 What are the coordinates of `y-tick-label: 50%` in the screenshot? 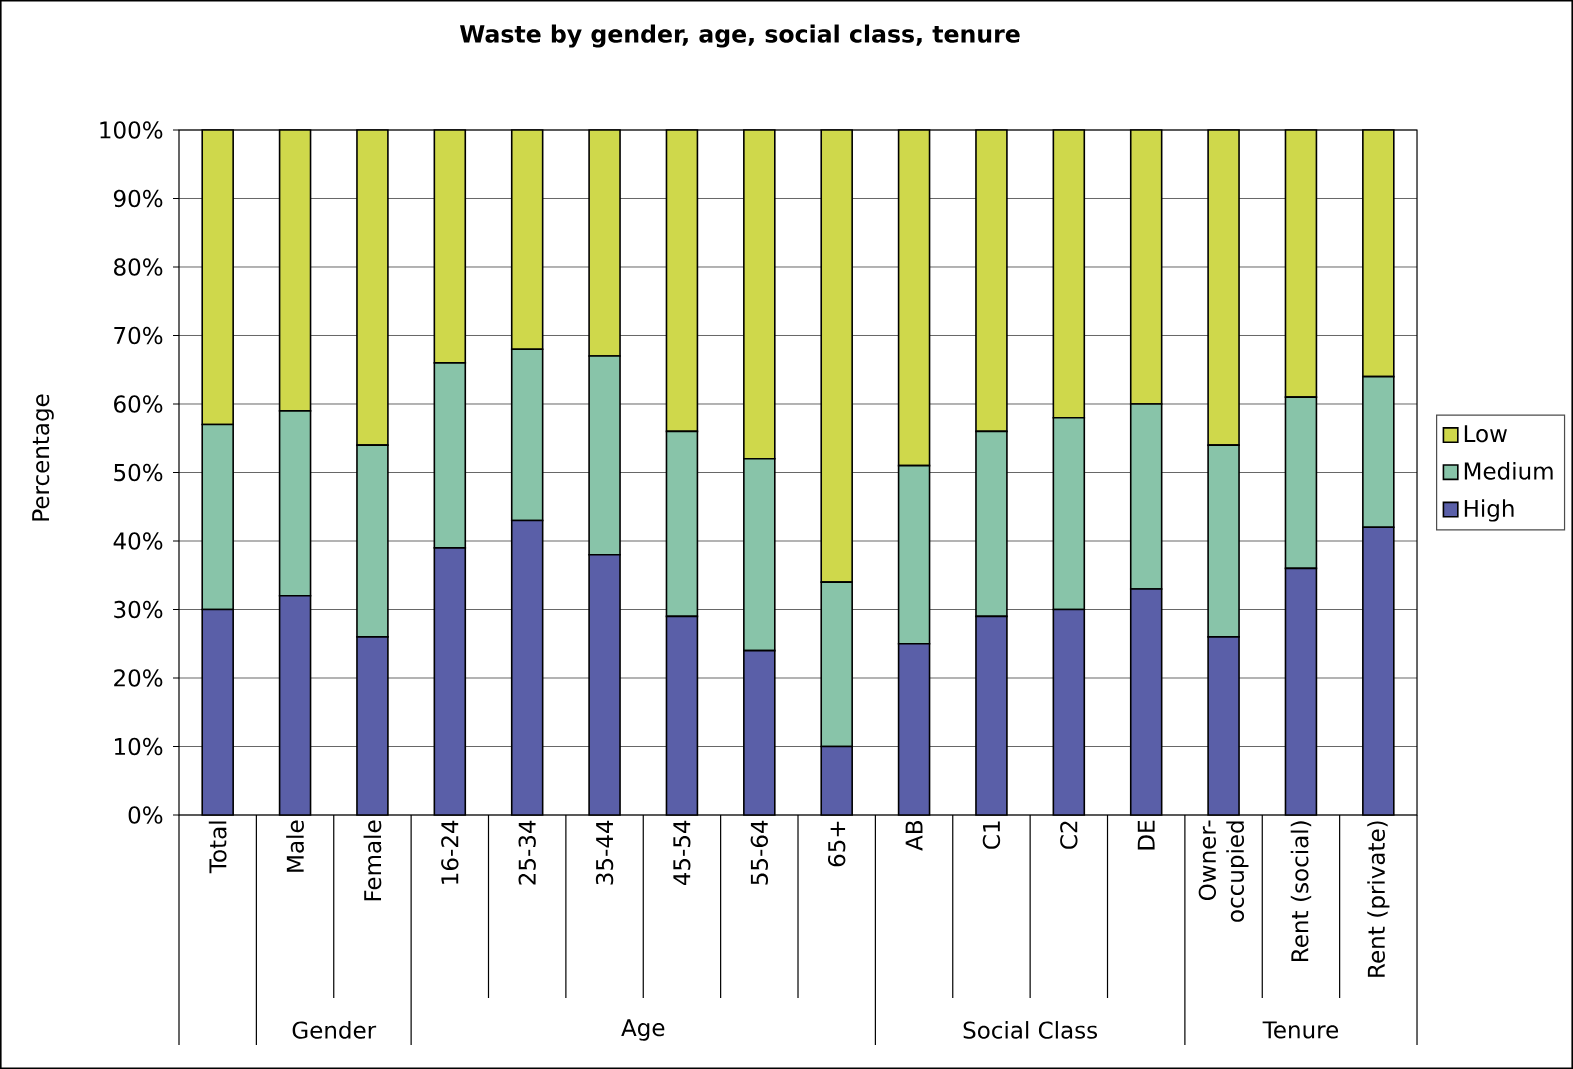 It's located at (138, 472).